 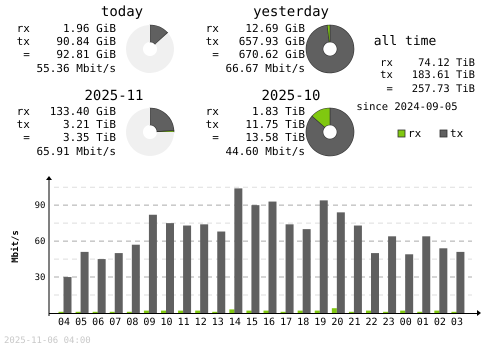 What do you see at coordinates (269, 322) in the screenshot?
I see `x-tick-label: 16` at bounding box center [269, 322].